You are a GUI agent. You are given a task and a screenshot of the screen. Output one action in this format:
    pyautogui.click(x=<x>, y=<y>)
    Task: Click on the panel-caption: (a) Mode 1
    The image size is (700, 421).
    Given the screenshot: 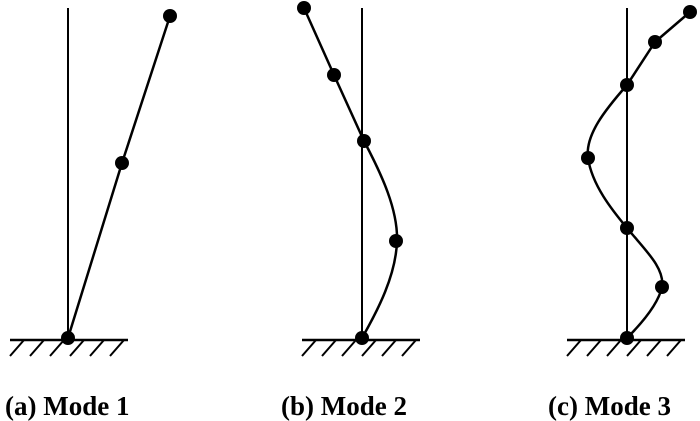 What is the action you would take?
    pyautogui.click(x=67, y=406)
    